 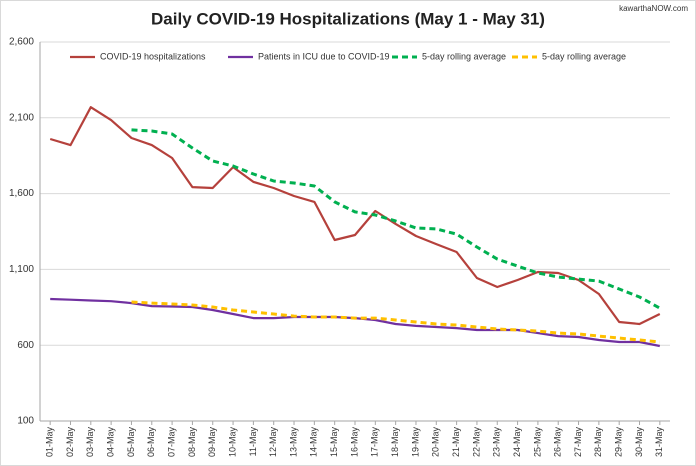 What do you see at coordinates (70, 442) in the screenshot?
I see `x-tick-label: 02-May` at bounding box center [70, 442].